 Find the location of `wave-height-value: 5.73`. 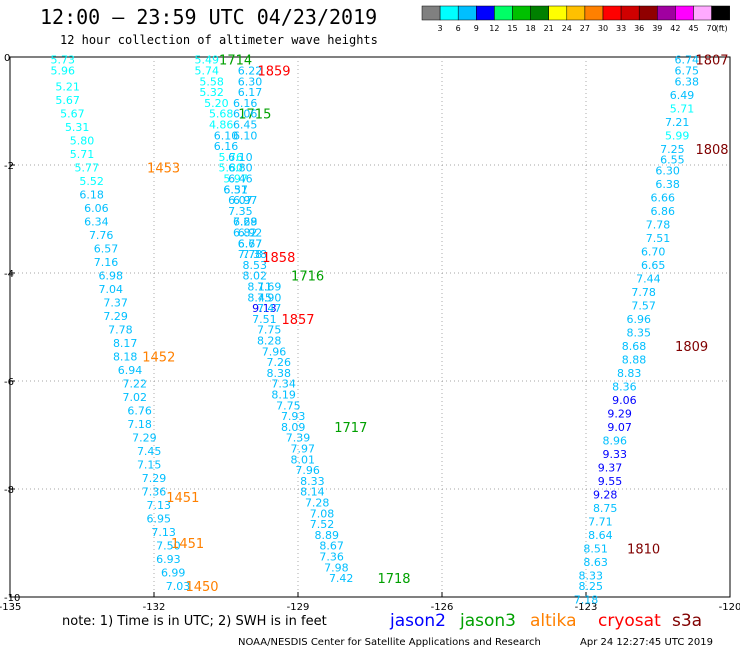

wave-height-value: 5.73 is located at coordinates (63, 60).